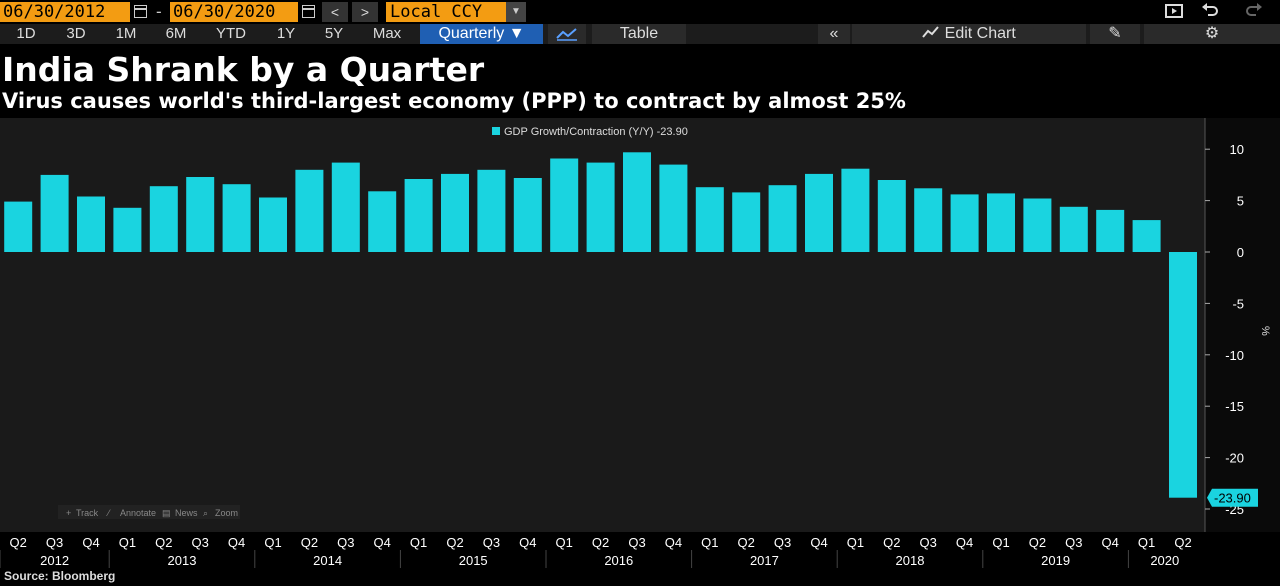 Image resolution: width=1280 pixels, height=586 pixels. What do you see at coordinates (1210, 12) in the screenshot?
I see `undo-icon` at bounding box center [1210, 12].